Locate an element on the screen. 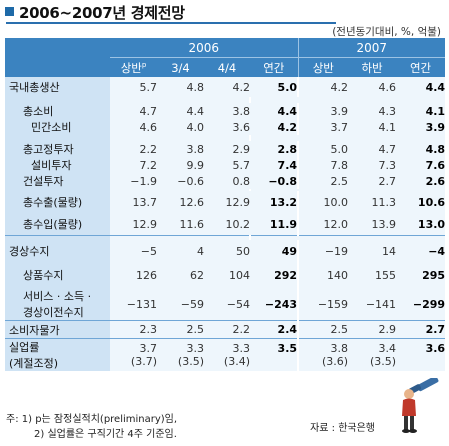 This screenshot has height=446, width=449. value-cell: −0.8 is located at coordinates (274, 181).